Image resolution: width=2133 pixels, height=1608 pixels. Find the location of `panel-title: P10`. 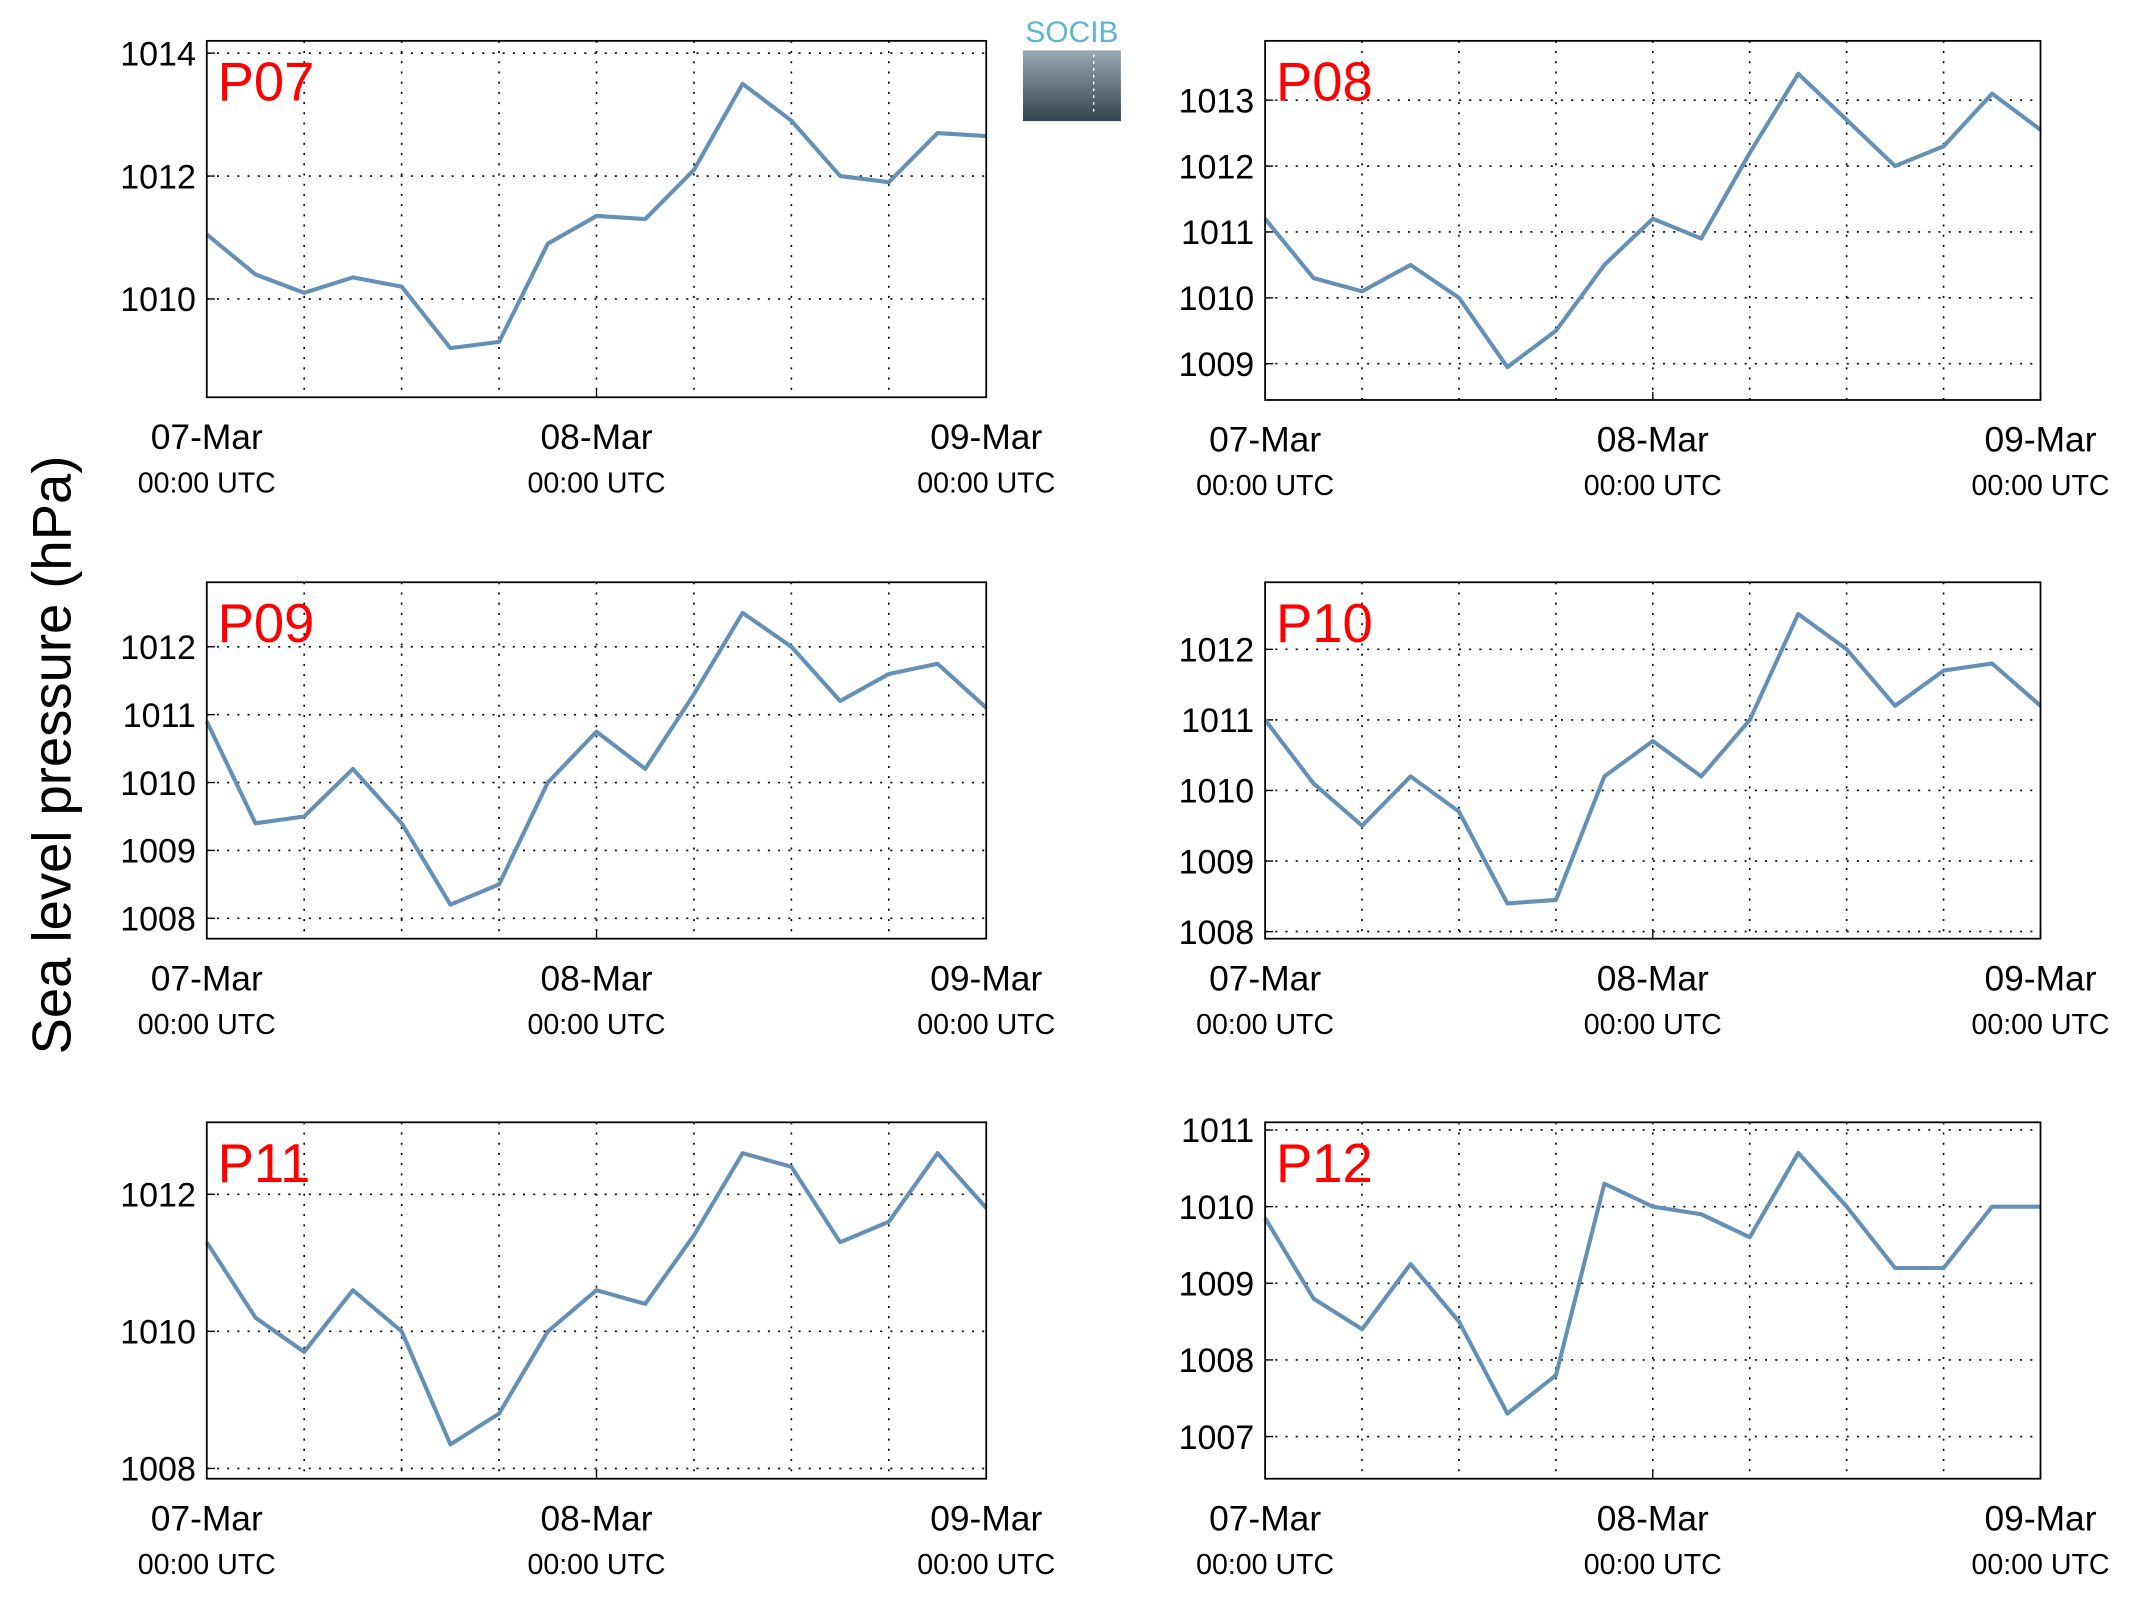

panel-title: P10 is located at coordinates (1324, 623).